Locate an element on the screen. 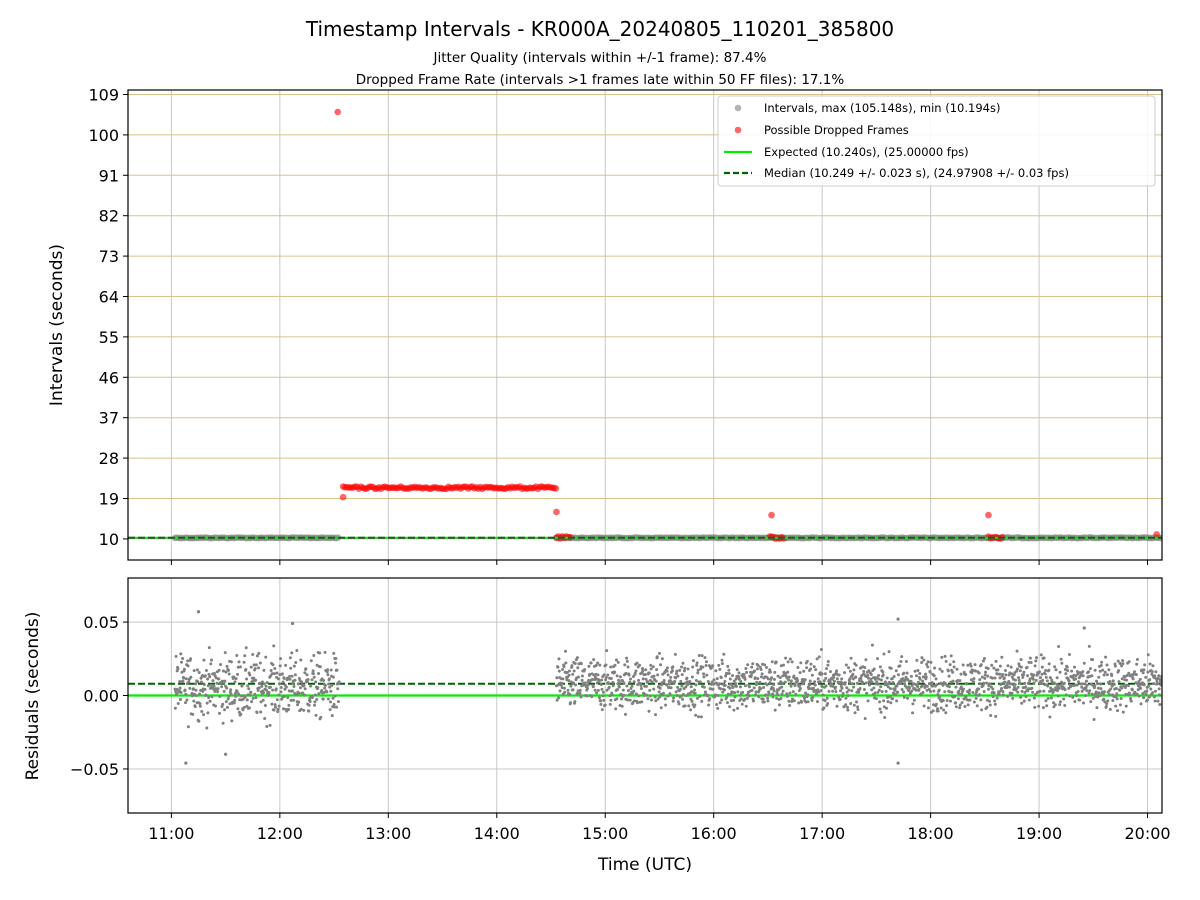  intervals-y-tick-label: 28 is located at coordinates (109, 458).